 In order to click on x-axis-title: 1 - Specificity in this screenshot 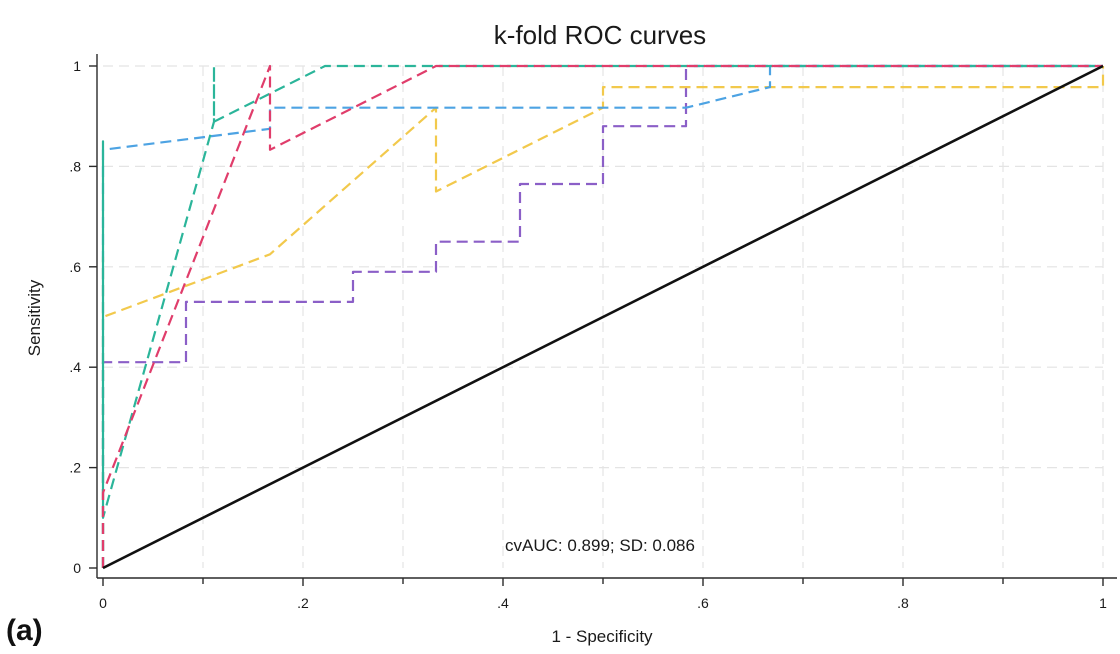, I will do `click(602, 636)`.